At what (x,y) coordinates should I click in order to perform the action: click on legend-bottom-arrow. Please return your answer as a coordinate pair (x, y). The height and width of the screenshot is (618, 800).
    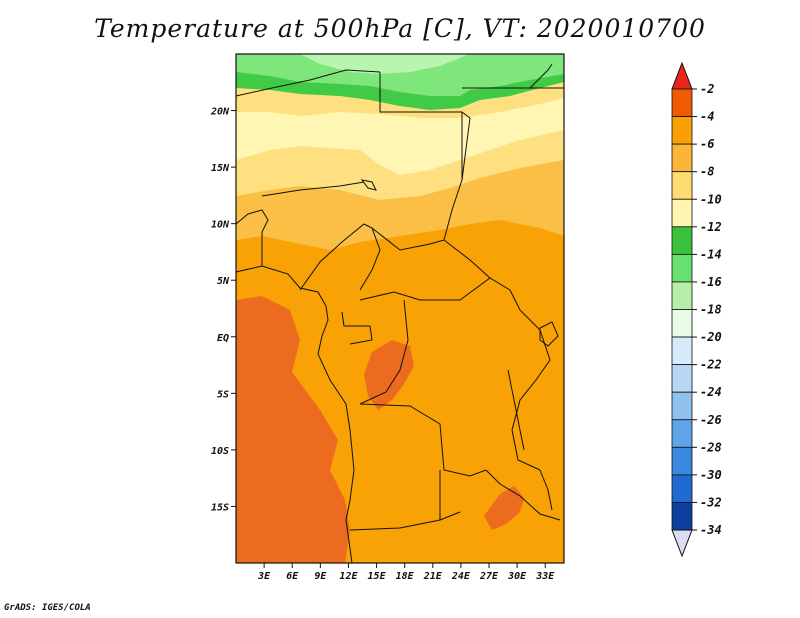
    Looking at the image, I should click on (682, 543).